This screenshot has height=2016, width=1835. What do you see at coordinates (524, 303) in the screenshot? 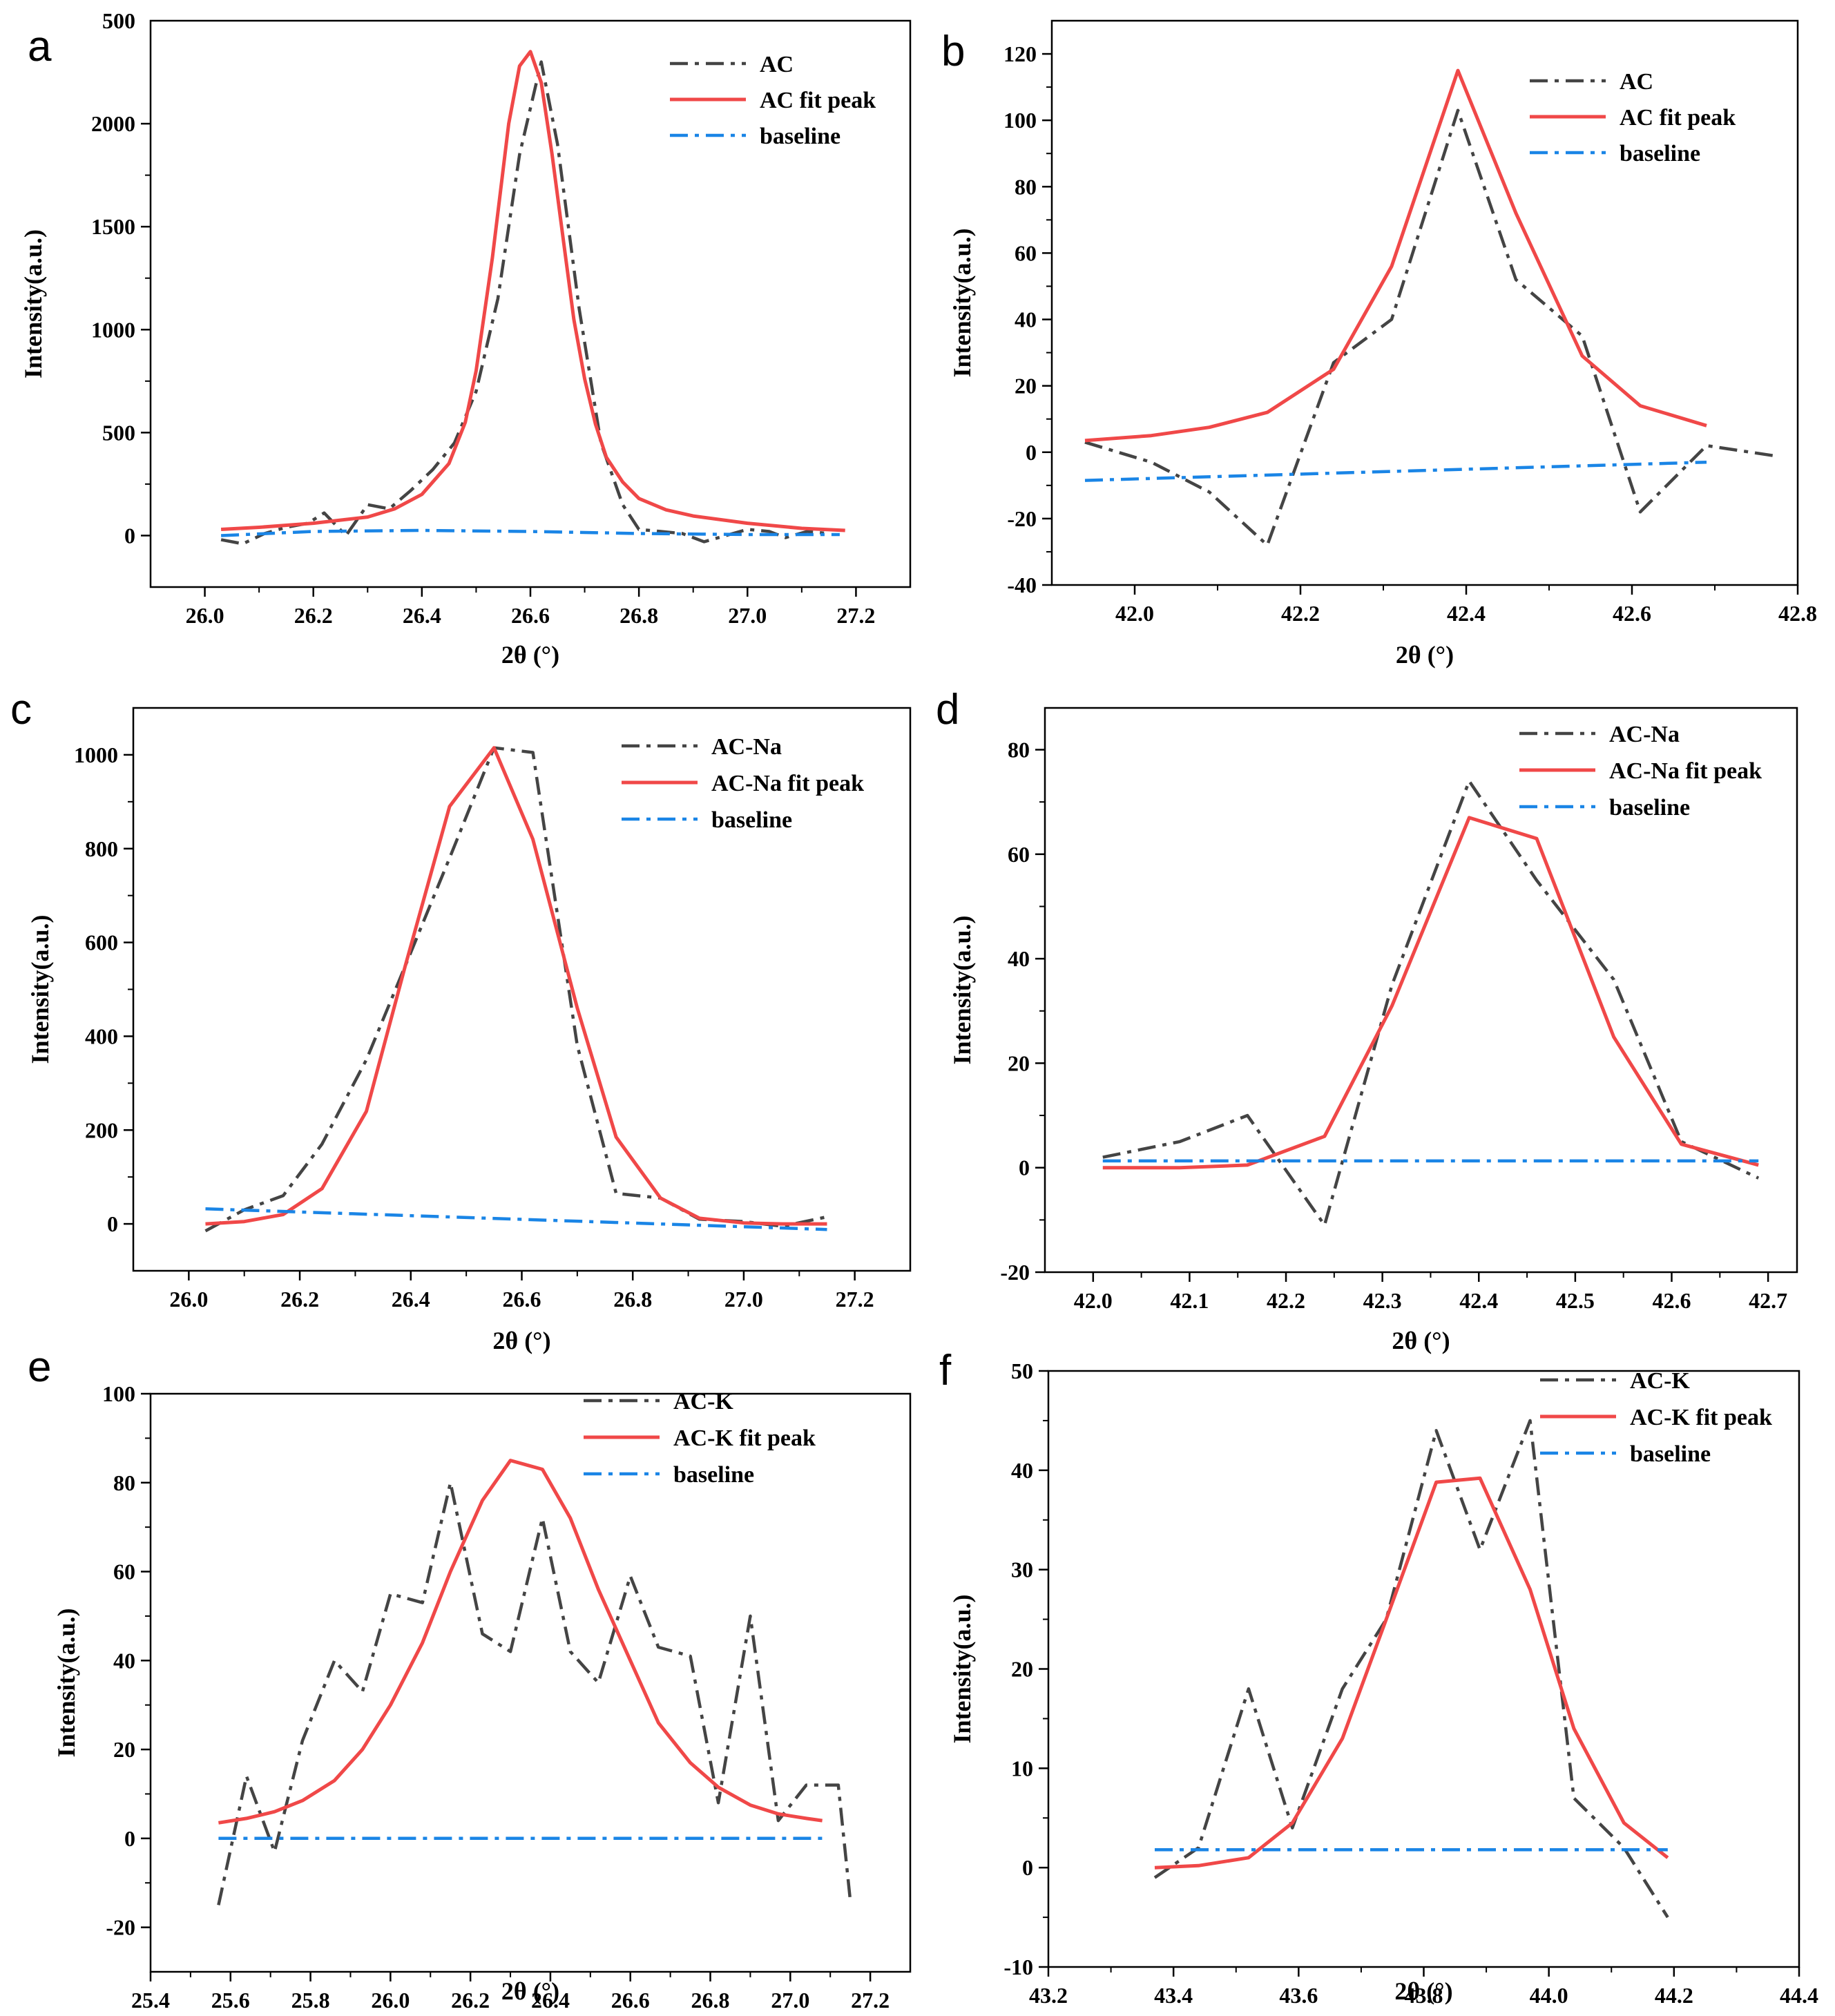
I see `series-line-ac` at bounding box center [524, 303].